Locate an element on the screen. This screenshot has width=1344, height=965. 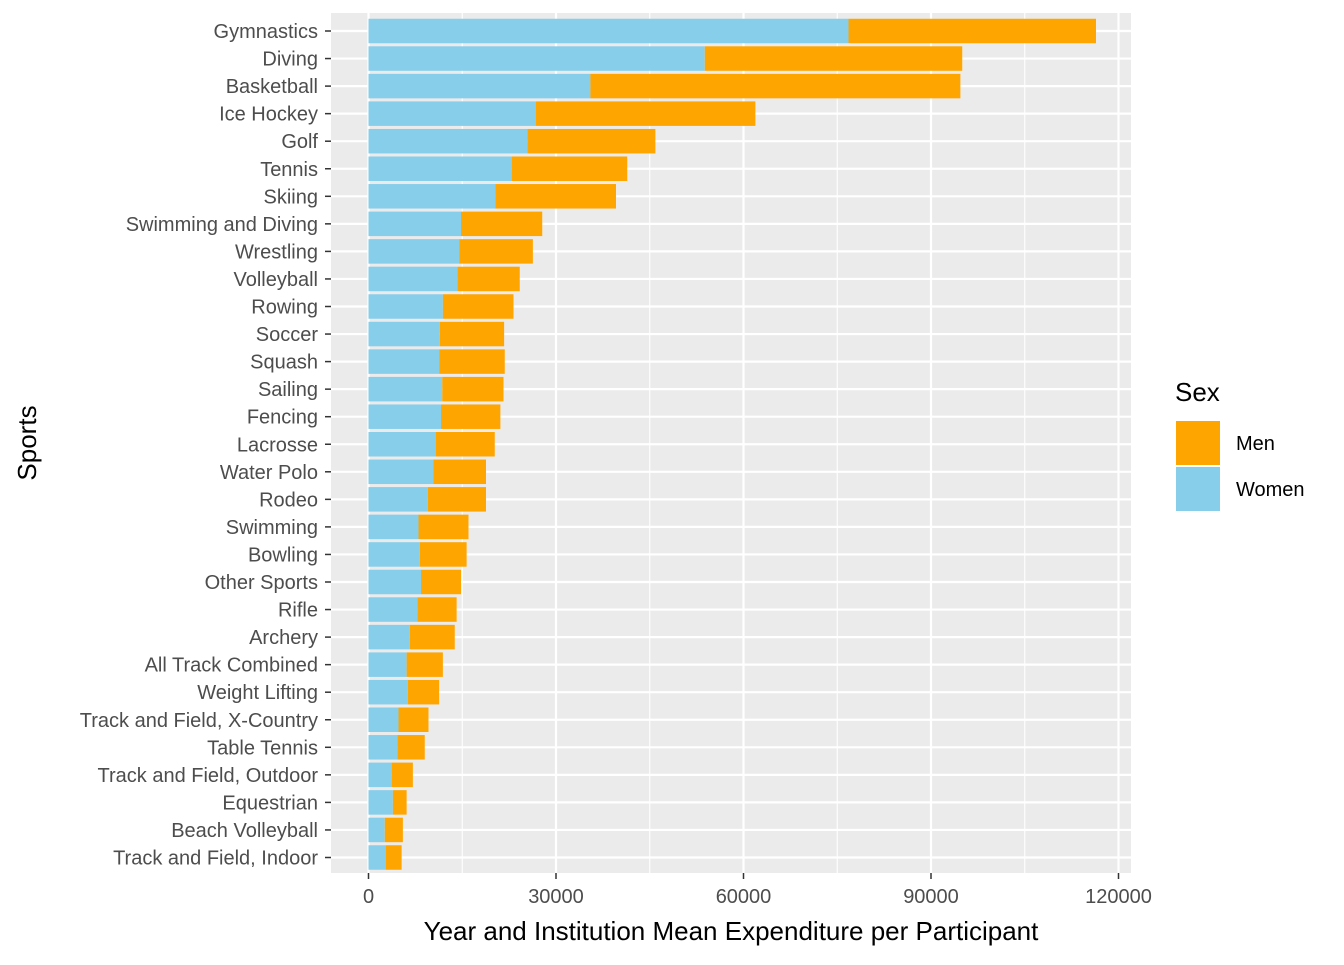
y-tick-label: Fencing is located at coordinates (282, 418).